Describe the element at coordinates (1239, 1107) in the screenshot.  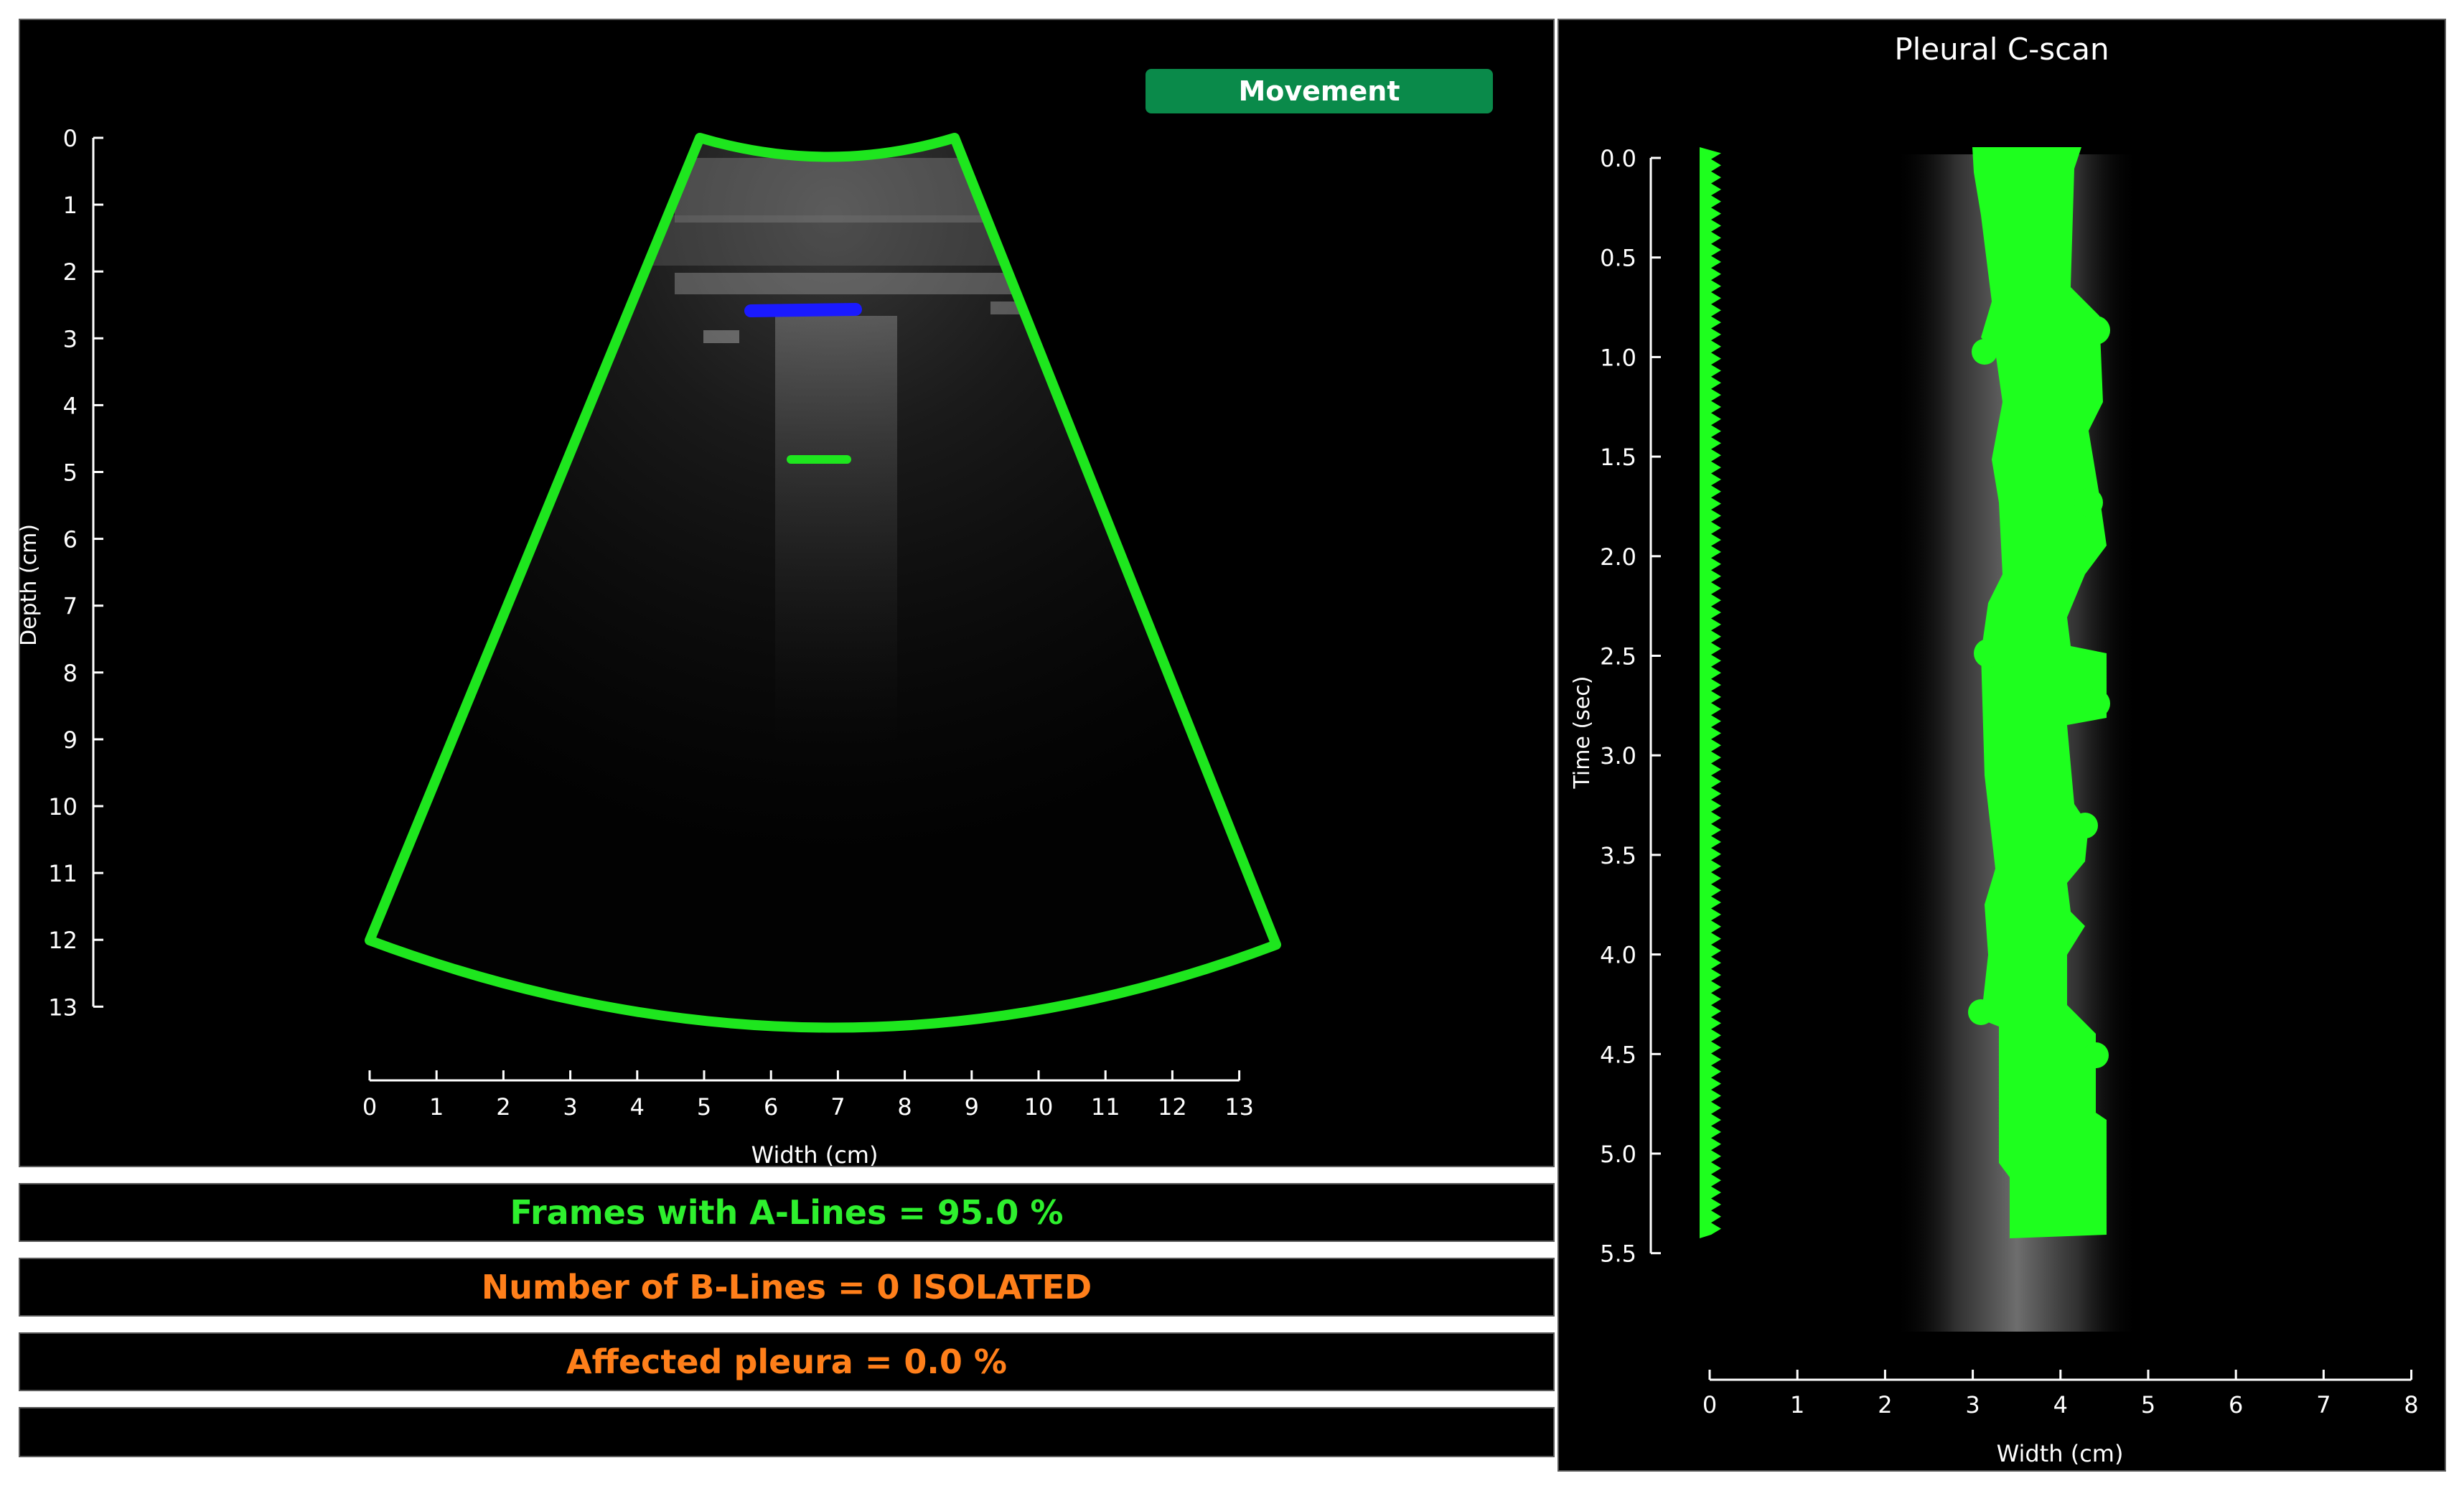
I see `width-tick-label: 13` at that location.